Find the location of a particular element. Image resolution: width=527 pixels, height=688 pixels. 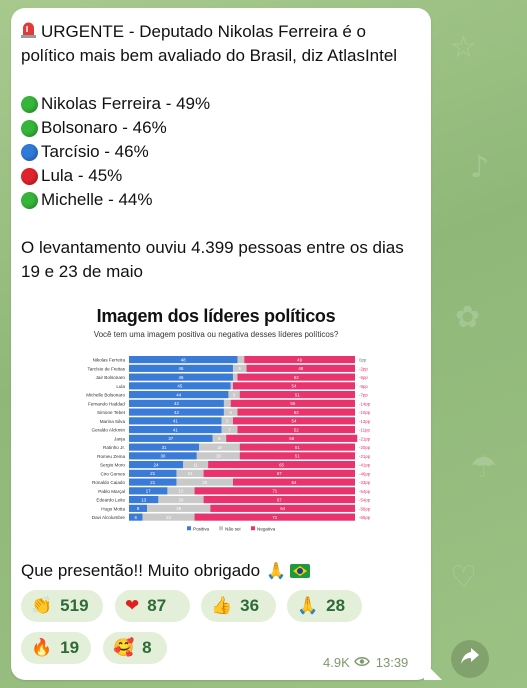

bar-value-label: 18 is located at coordinates (219, 447).